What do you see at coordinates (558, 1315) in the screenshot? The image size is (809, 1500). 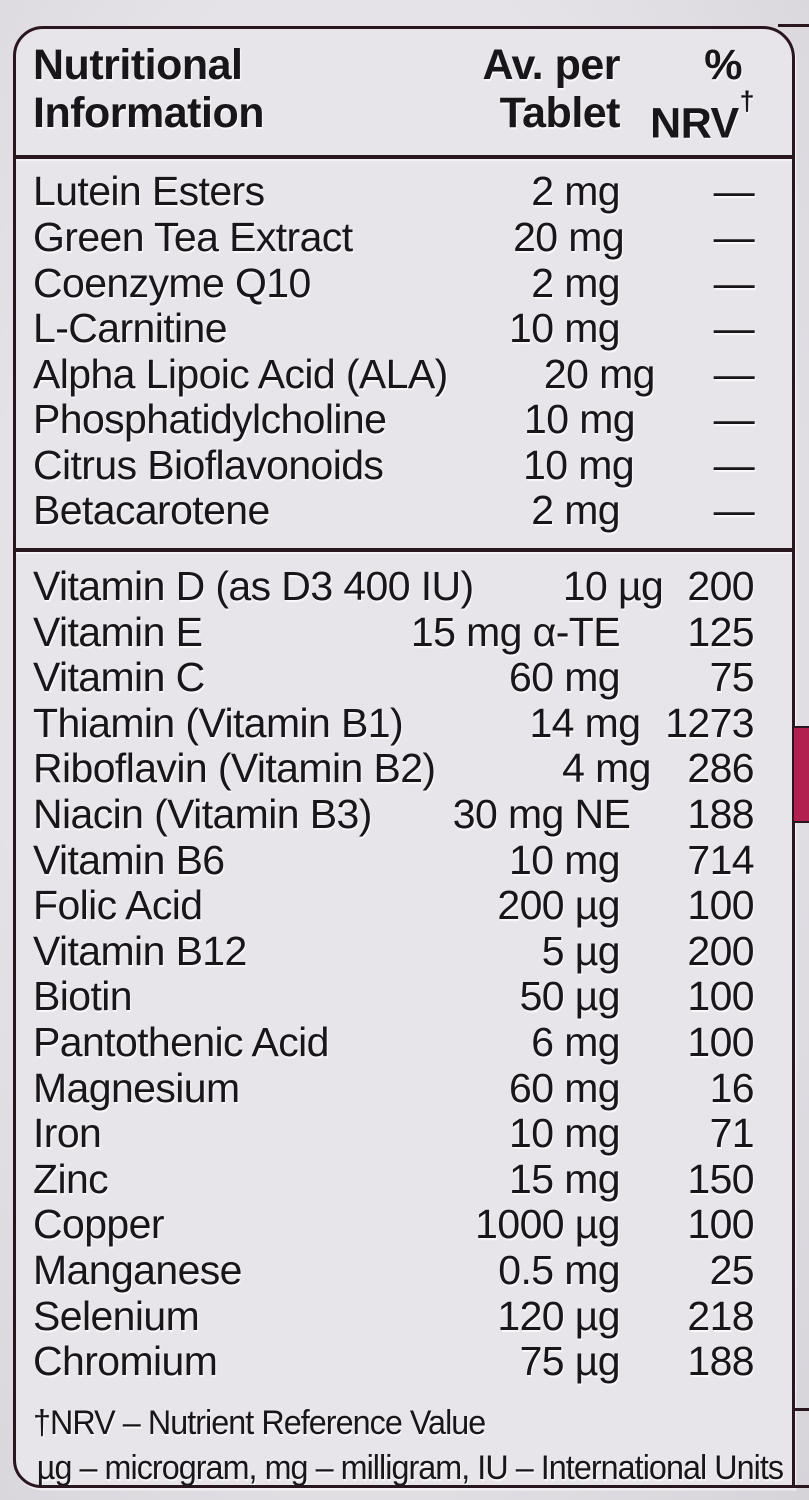 I see `nutrient-amount: 120 µg` at bounding box center [558, 1315].